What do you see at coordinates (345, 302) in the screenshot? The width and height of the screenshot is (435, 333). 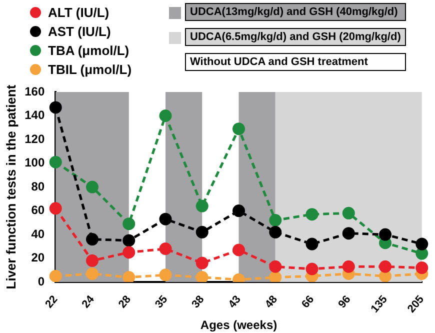 I see `x-tick-label: 96` at bounding box center [345, 302].